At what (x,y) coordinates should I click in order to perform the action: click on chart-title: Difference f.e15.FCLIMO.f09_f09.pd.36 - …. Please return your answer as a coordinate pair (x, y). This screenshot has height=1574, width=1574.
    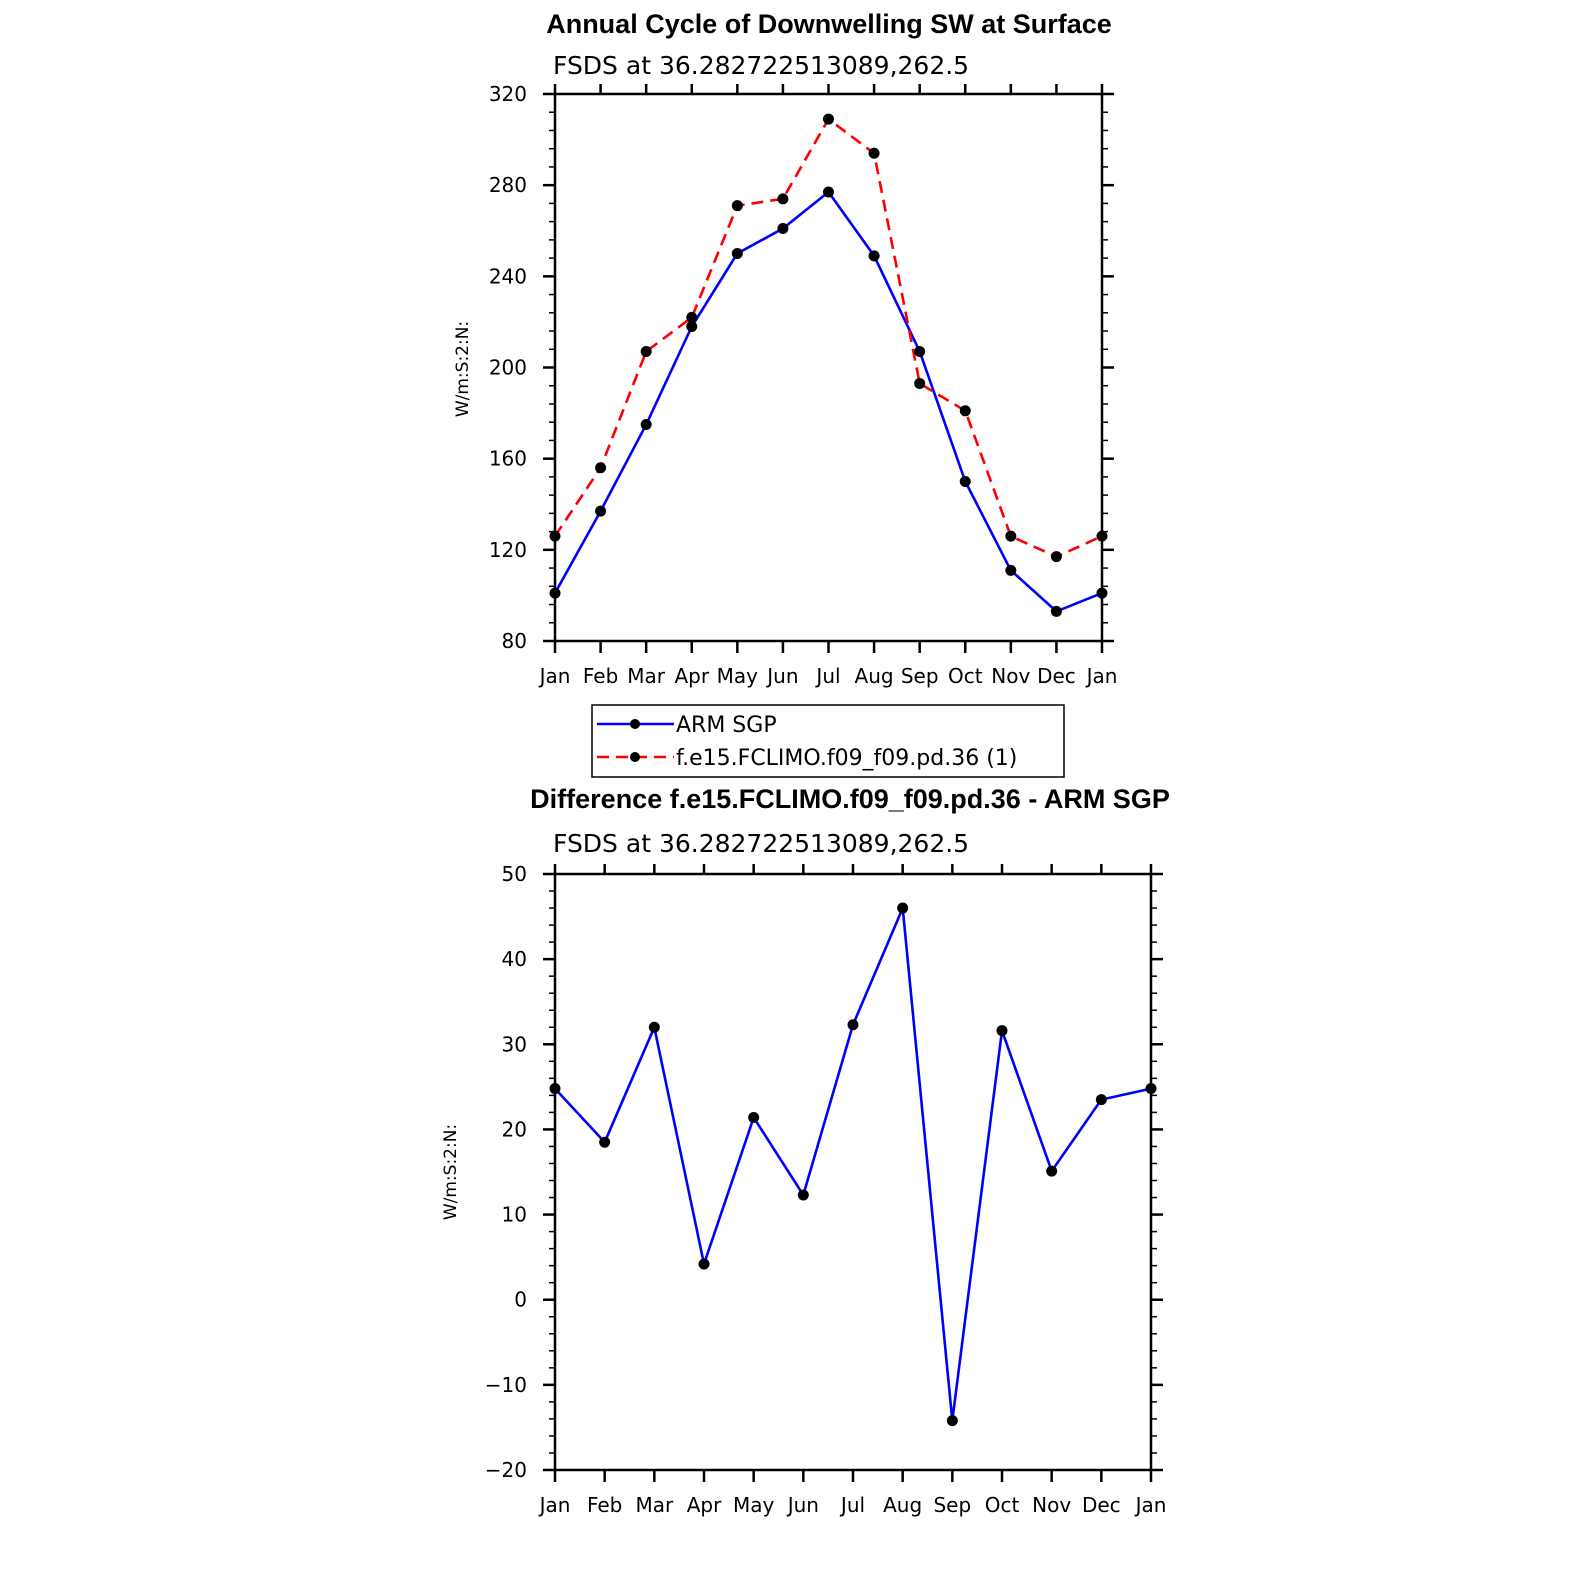
    Looking at the image, I should click on (850, 799).